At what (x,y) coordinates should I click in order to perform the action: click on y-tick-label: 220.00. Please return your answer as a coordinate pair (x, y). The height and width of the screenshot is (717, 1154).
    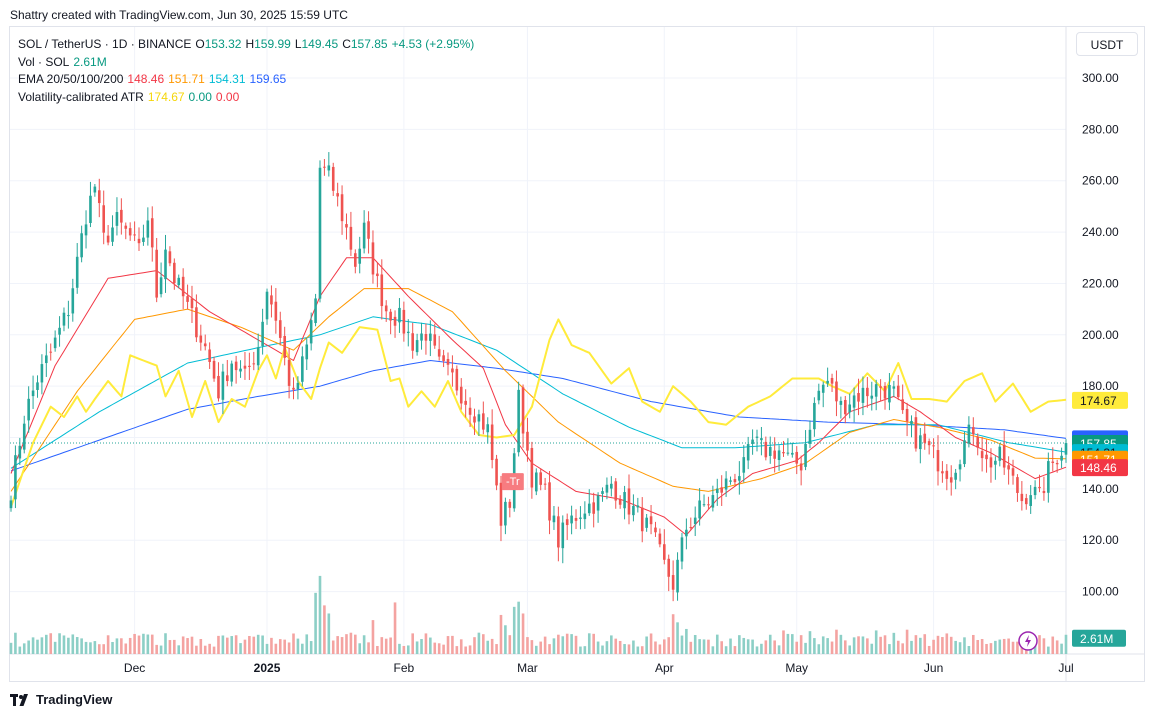
    Looking at the image, I should click on (1100, 283).